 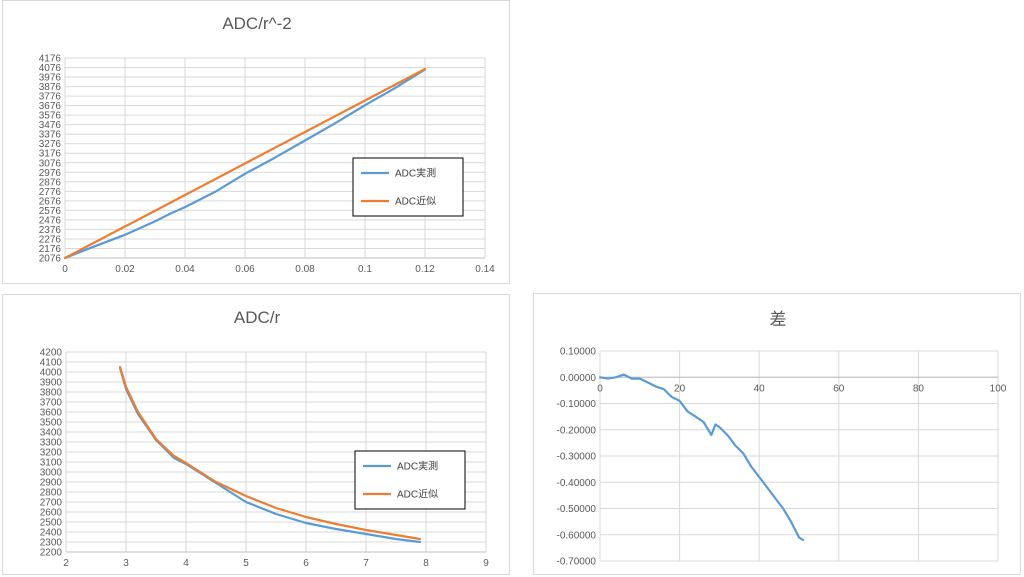 I want to click on y-tick-label: 3900, so click(x=51, y=383).